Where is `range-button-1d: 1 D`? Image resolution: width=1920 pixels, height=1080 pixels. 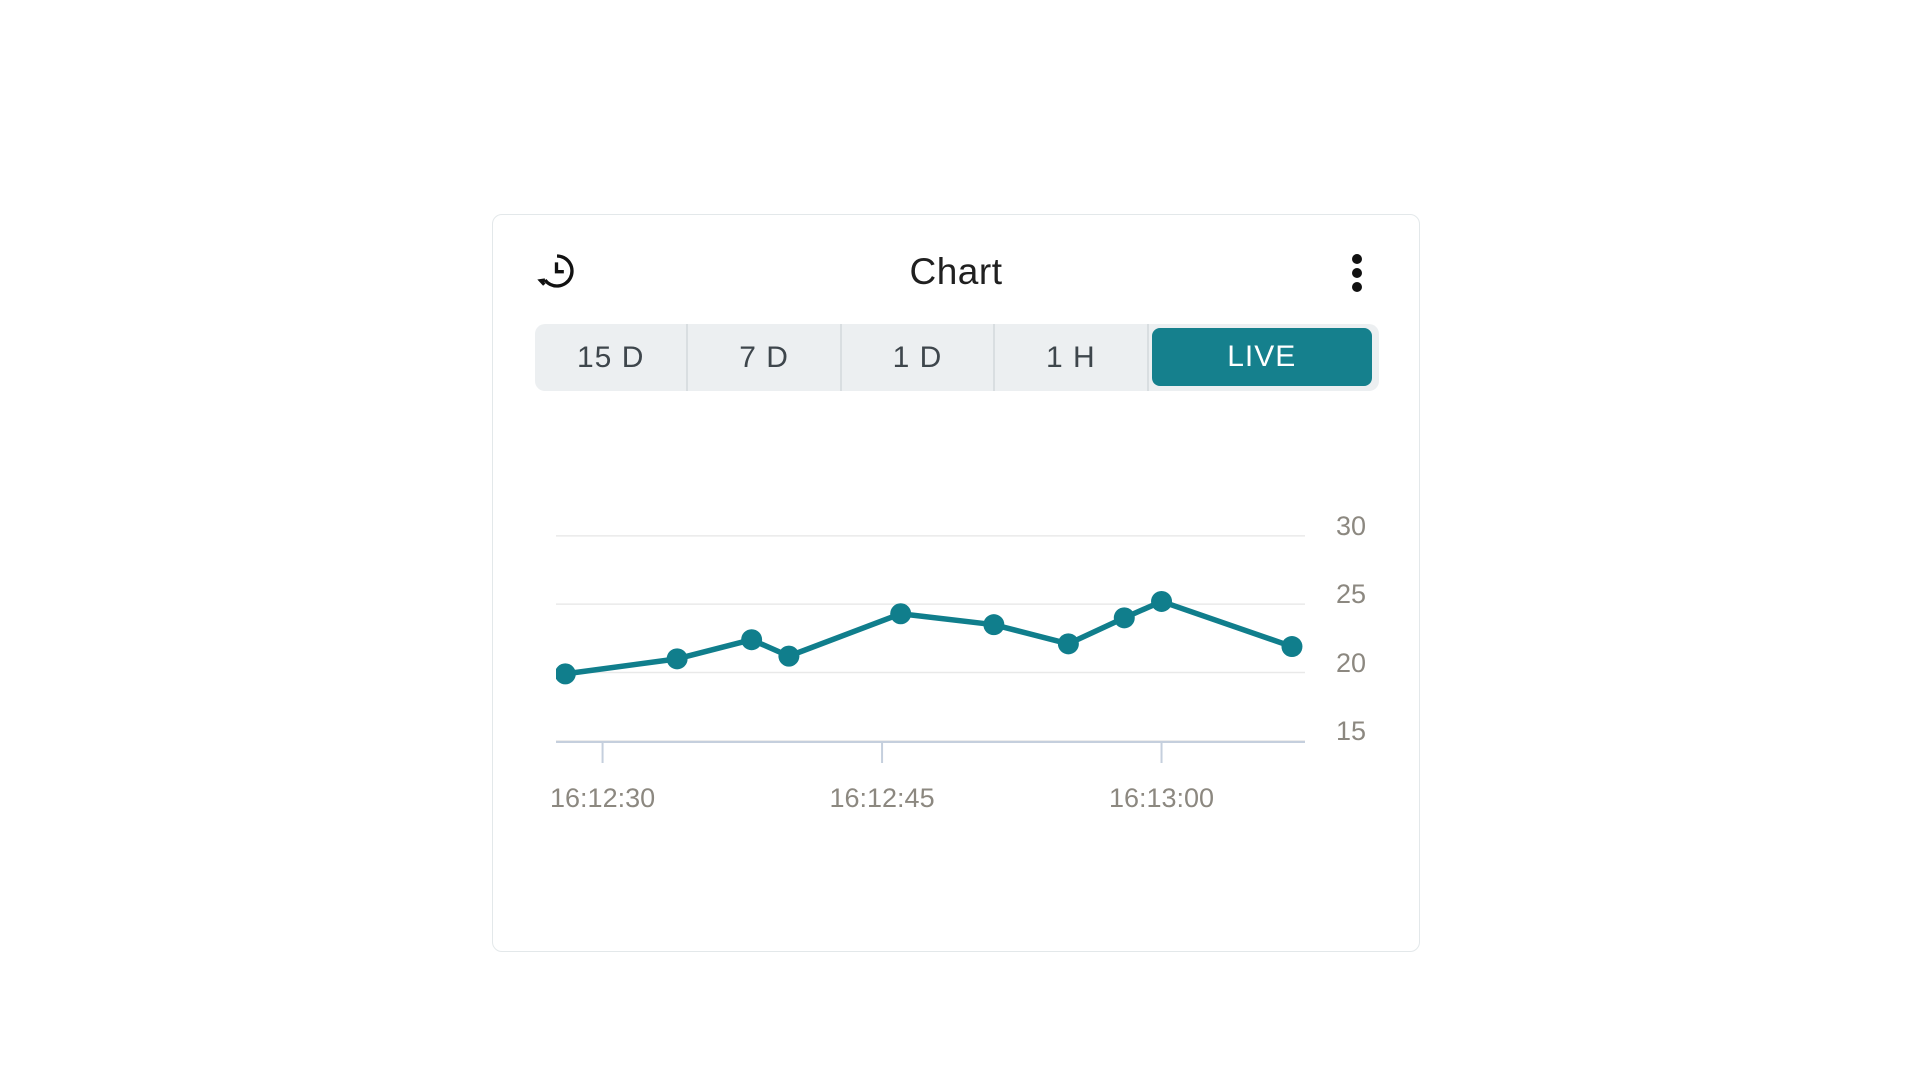
range-button-1d: 1 D is located at coordinates (919, 357).